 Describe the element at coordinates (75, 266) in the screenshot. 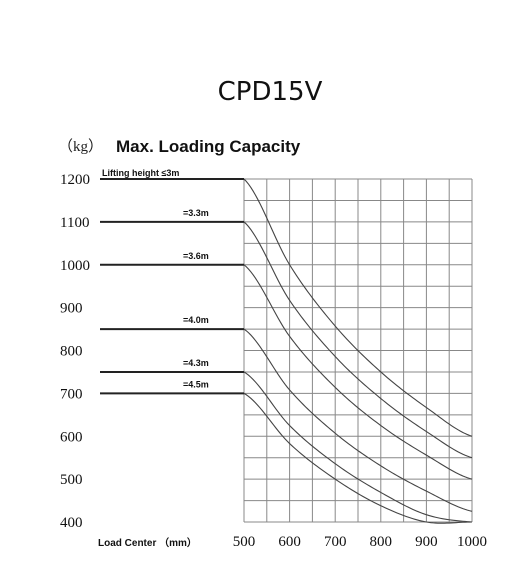

I see `y-tick-label: 1000` at that location.